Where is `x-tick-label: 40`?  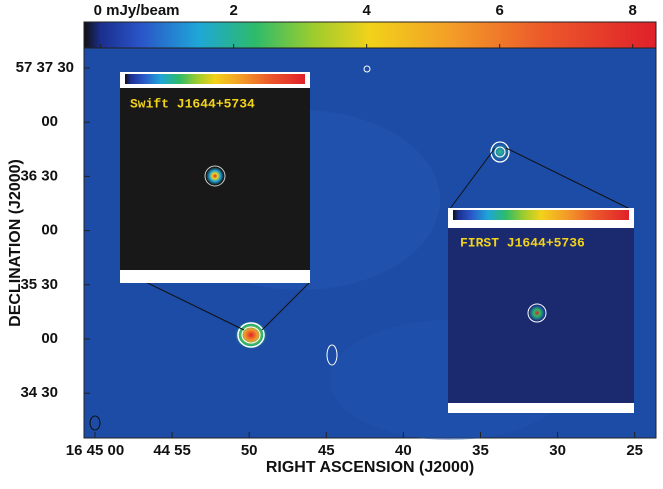 x-tick-label: 40 is located at coordinates (403, 450).